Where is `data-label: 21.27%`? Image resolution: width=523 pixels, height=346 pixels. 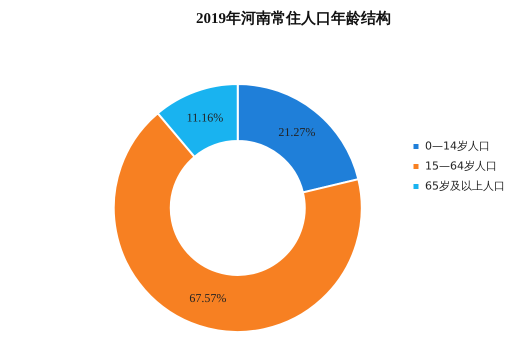 data-label: 21.27% is located at coordinates (297, 132).